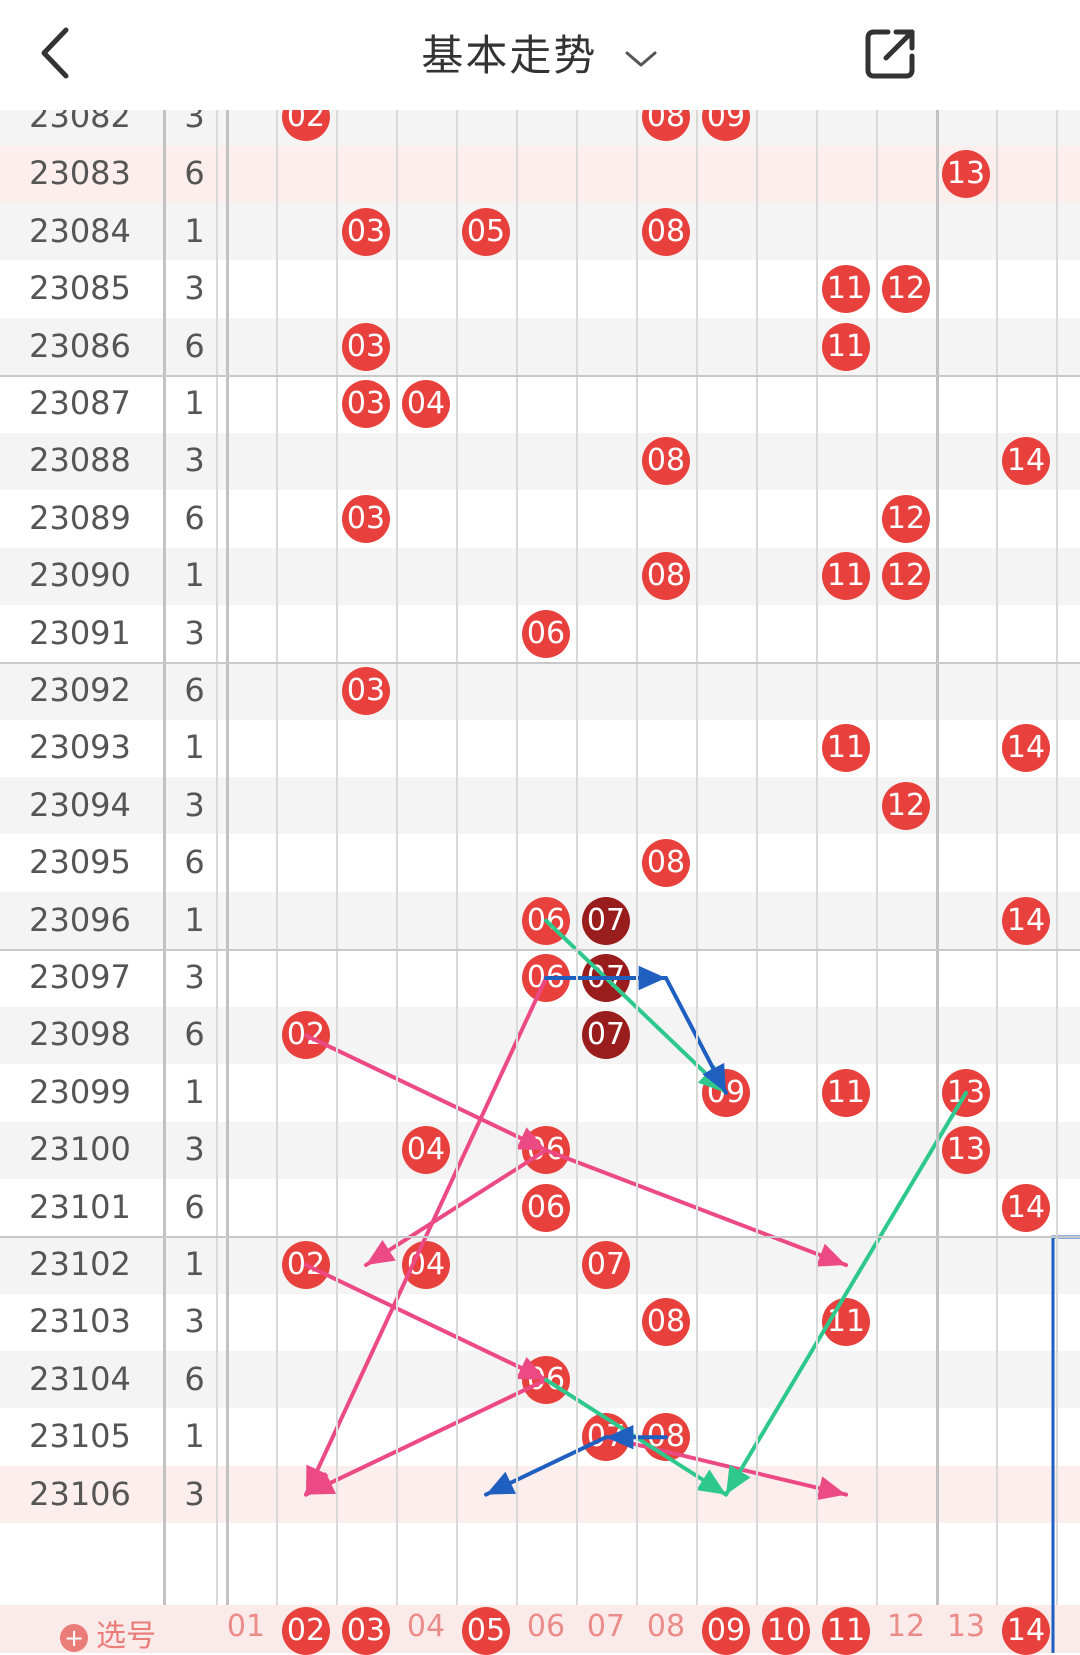 This screenshot has width=1080, height=1655. I want to click on picker-number-04: 04, so click(426, 1626).